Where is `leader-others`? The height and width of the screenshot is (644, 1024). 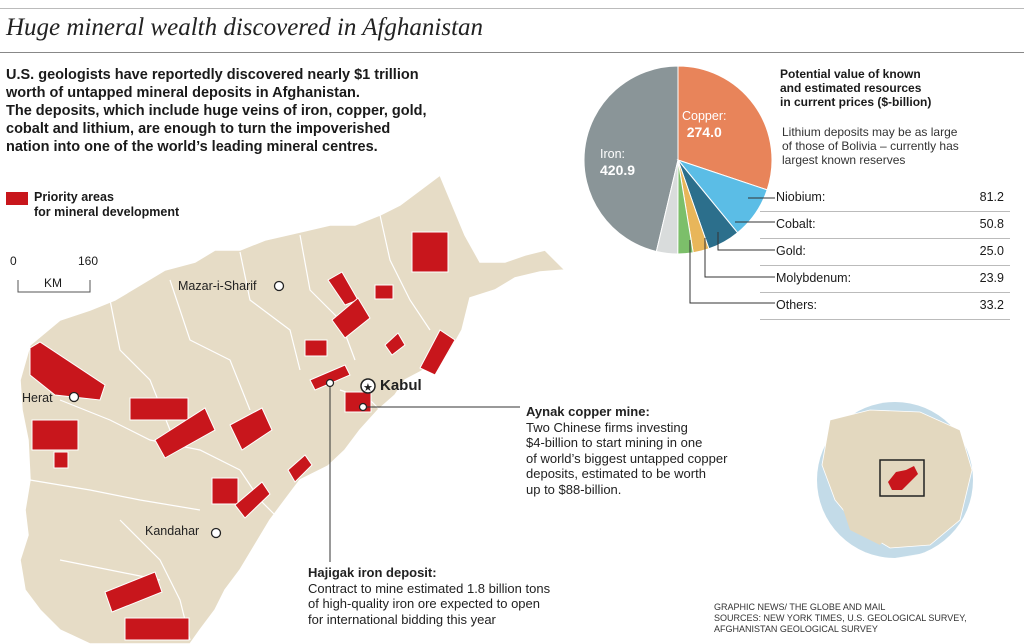
leader-others is located at coordinates (732, 272).